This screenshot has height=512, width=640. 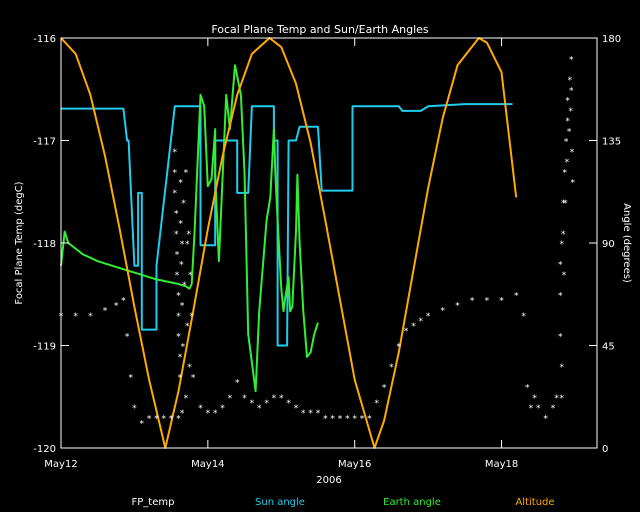 What do you see at coordinates (44, 449) in the screenshot?
I see `y-left-tick-label-0: -120` at bounding box center [44, 449].